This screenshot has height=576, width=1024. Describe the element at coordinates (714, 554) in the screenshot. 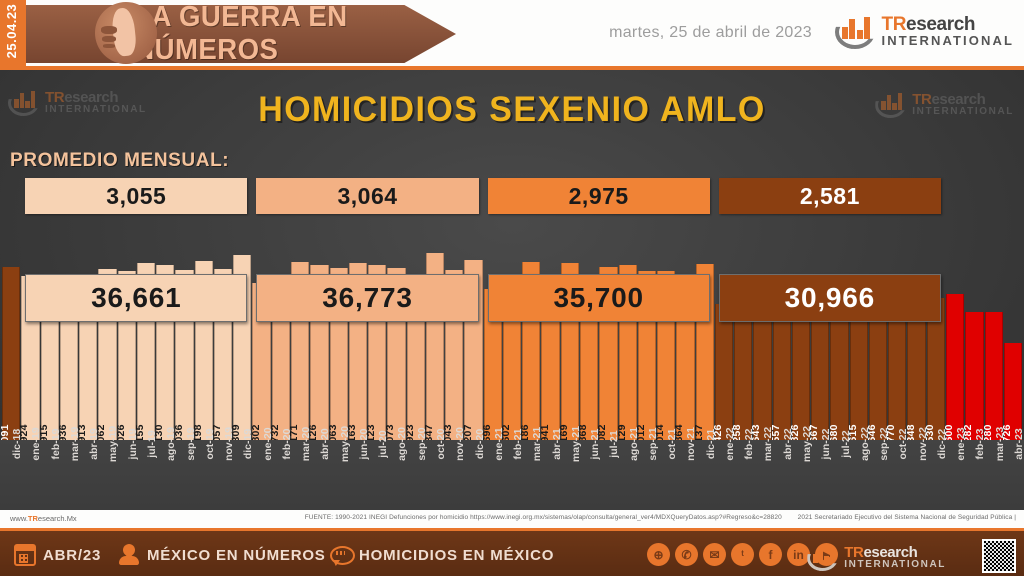

I see `mail-icon: ✉` at that location.